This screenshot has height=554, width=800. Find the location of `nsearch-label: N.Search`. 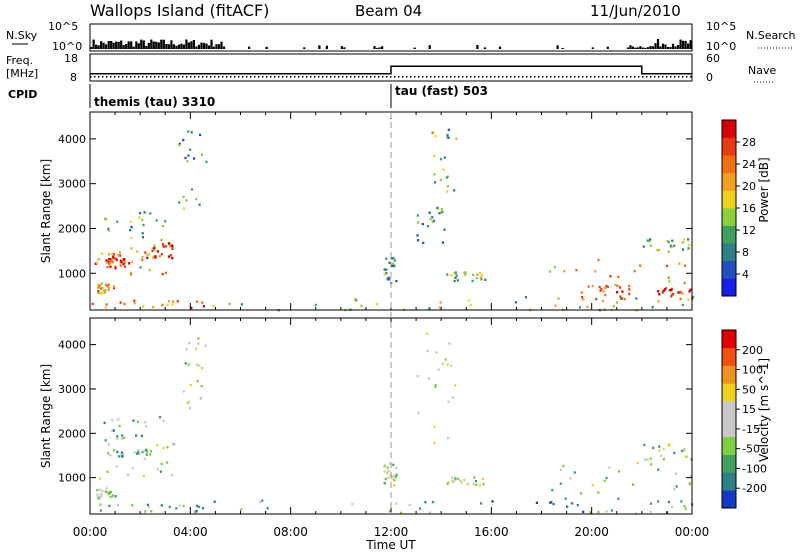

nsearch-label: N.Search is located at coordinates (771, 35).